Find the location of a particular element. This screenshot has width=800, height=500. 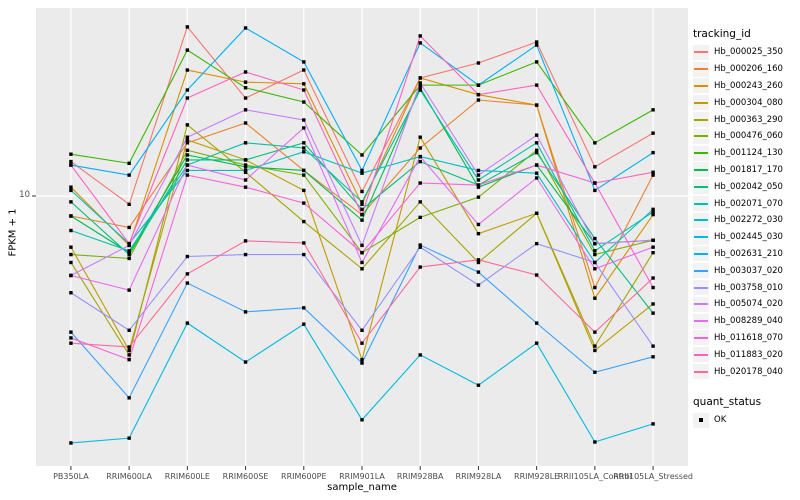

legend-item-Hb_003037_020: Hb_003037_020 is located at coordinates (746, 270).